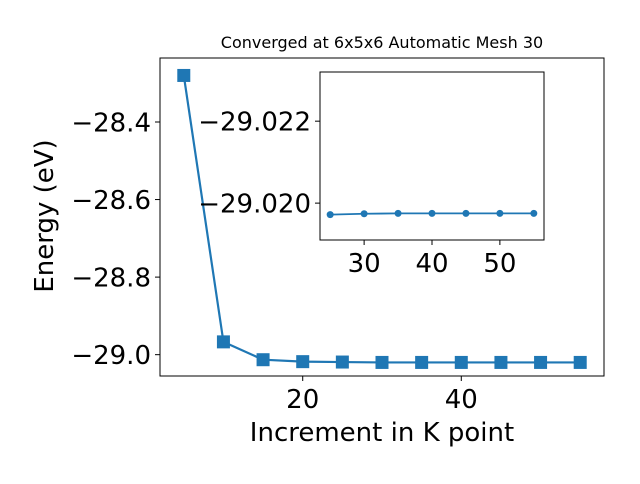 The width and height of the screenshot is (640, 484). I want to click on inset-y-tick-label: −29.020, so click(254, 204).